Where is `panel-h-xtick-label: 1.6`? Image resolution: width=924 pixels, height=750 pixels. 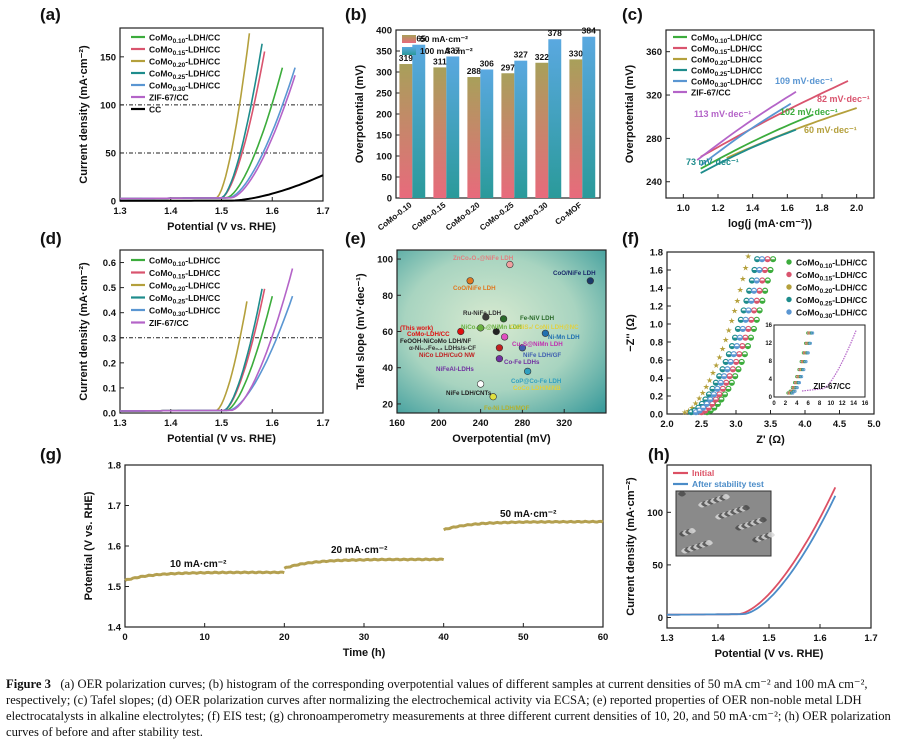
panel-h-xtick-label: 1.6 is located at coordinates (819, 638).